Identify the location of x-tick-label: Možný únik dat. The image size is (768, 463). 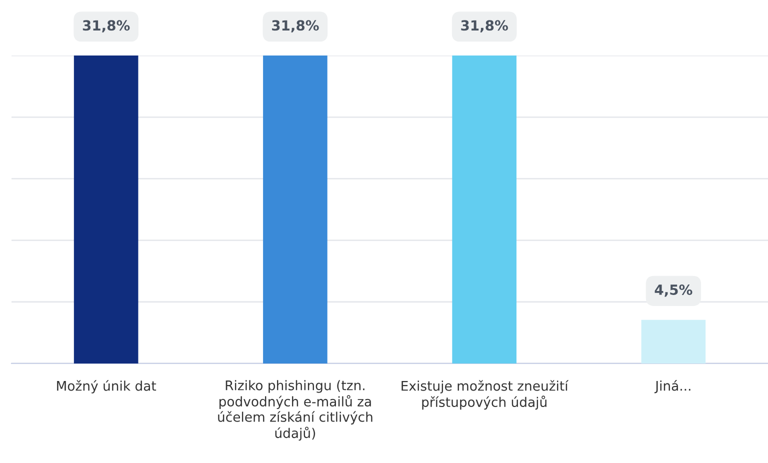
(106, 387).